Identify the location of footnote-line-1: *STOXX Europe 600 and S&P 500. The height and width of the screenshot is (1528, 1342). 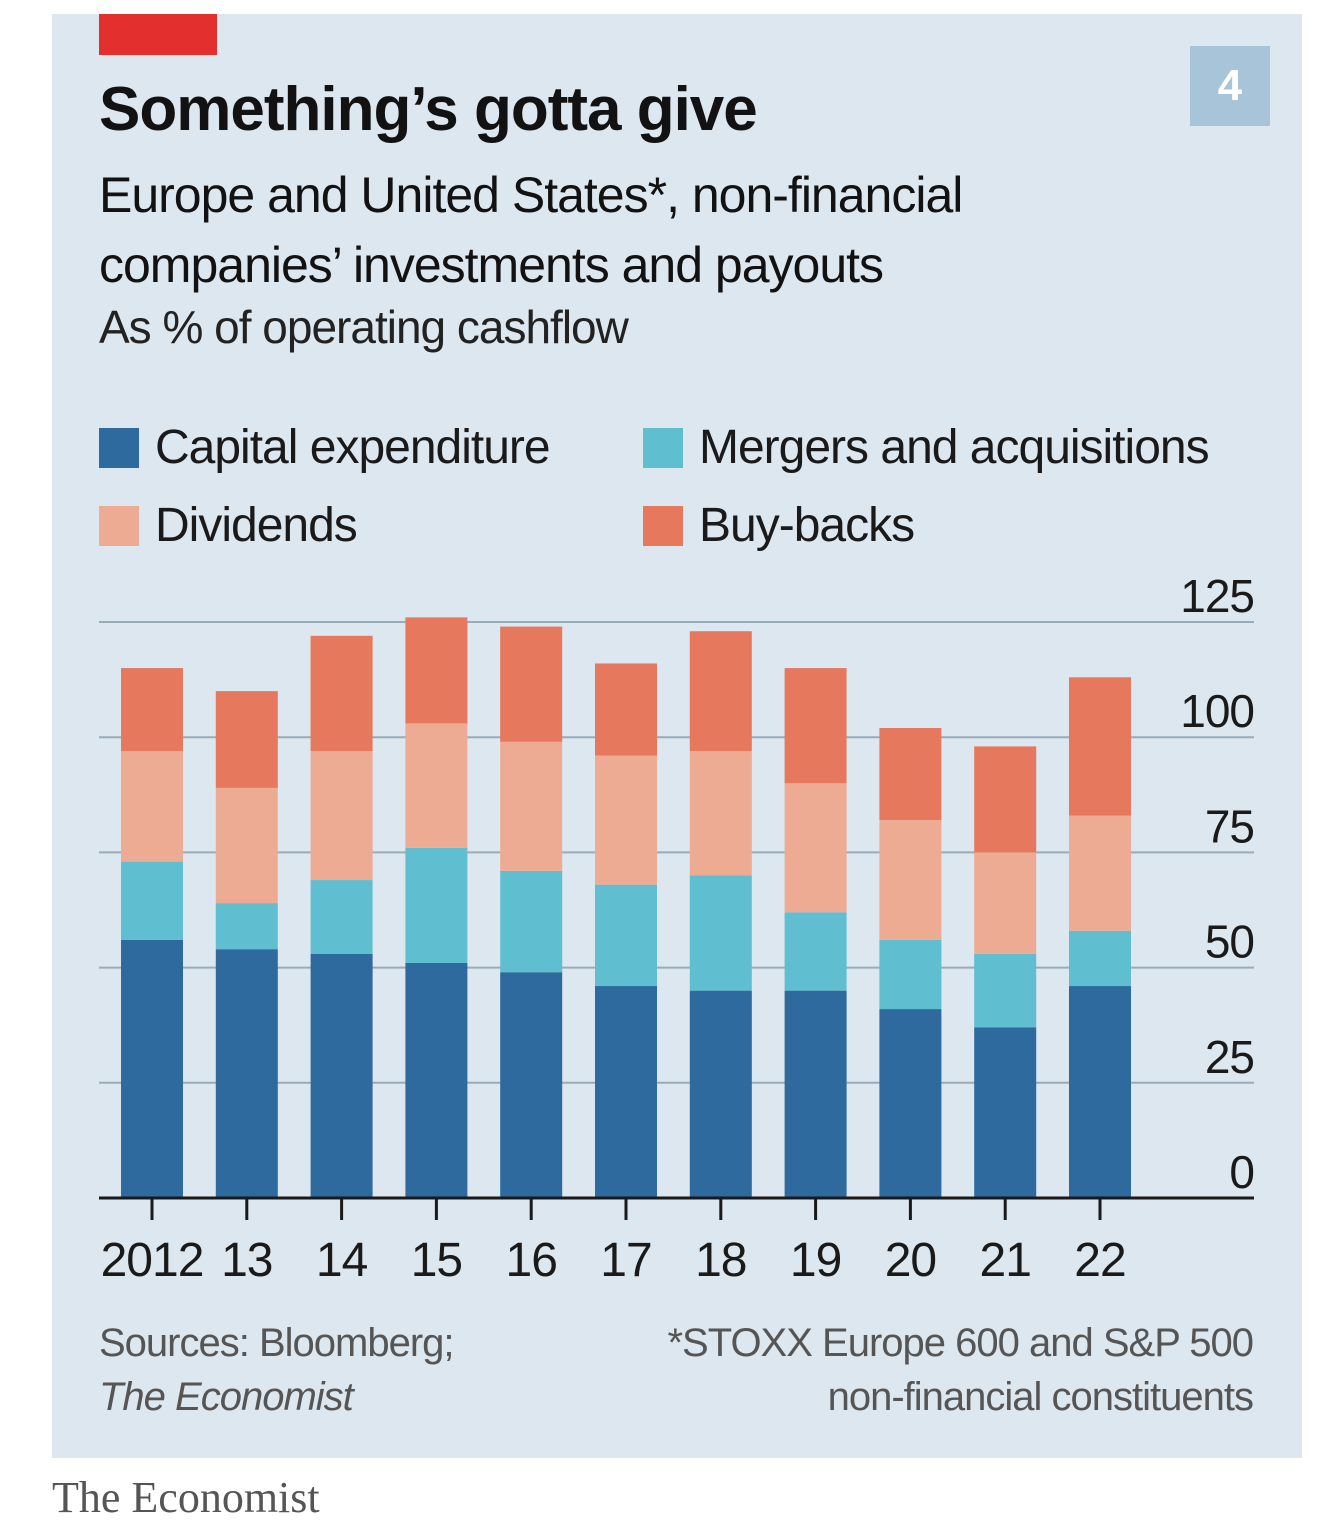
(960, 1343).